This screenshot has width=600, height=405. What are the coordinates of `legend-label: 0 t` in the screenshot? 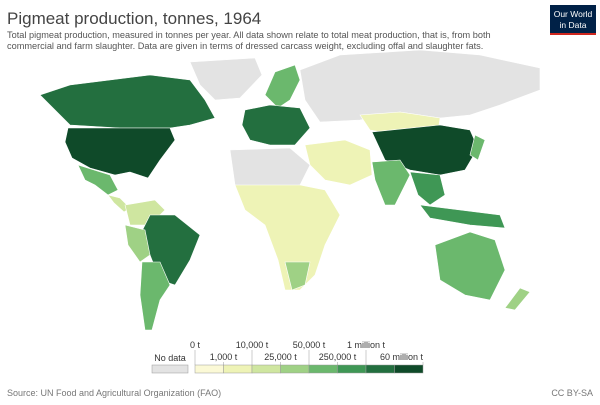 It's located at (195, 345).